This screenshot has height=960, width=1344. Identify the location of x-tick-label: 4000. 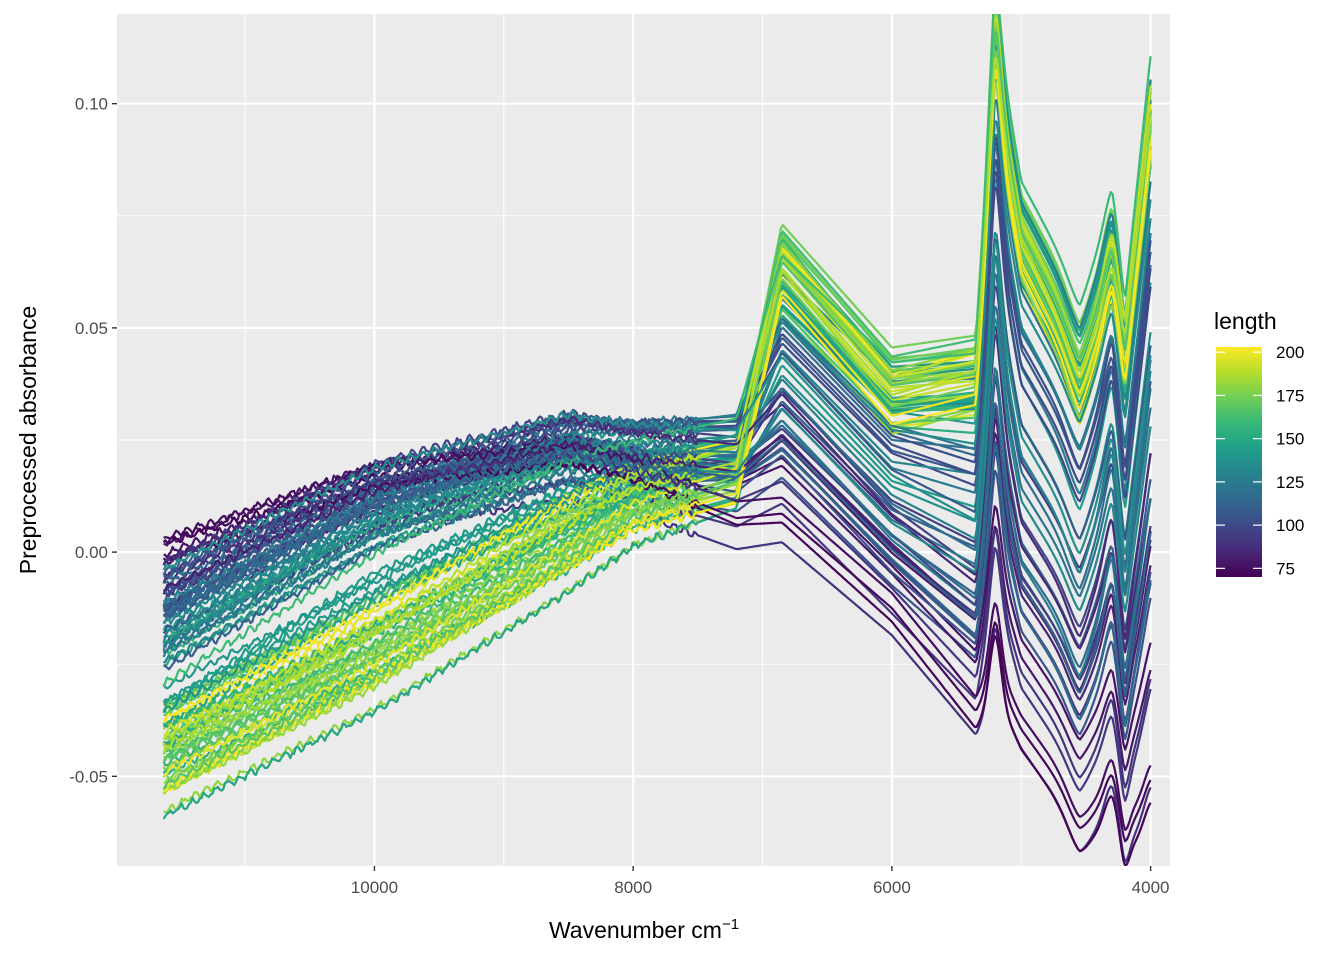
(1151, 887).